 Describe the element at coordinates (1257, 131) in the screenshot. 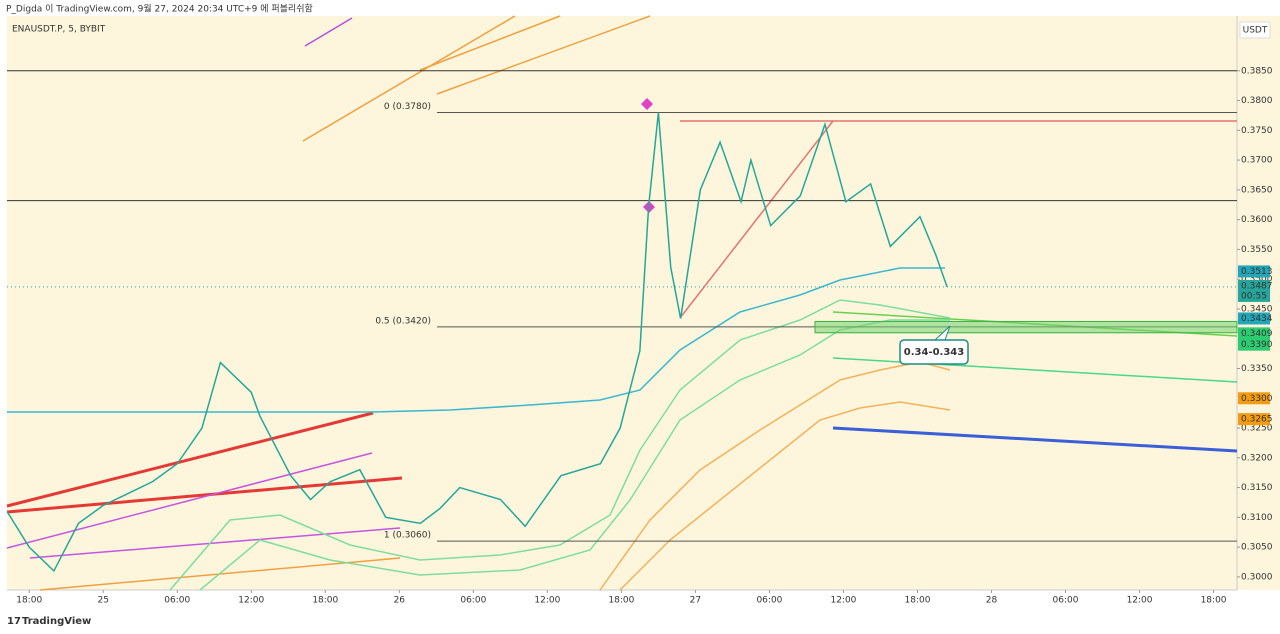

I see `y-tick-label: 0.3750` at that location.